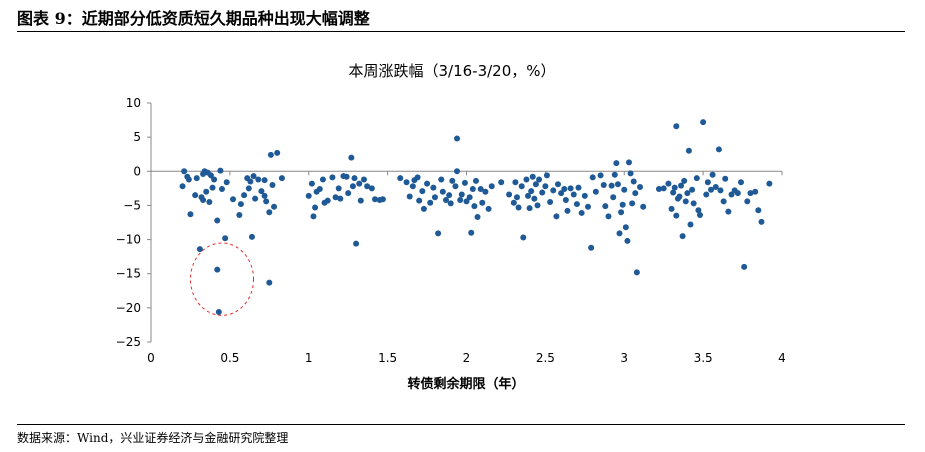 This screenshot has height=452, width=925. I want to click on y-tick-label: −15, so click(128, 274).